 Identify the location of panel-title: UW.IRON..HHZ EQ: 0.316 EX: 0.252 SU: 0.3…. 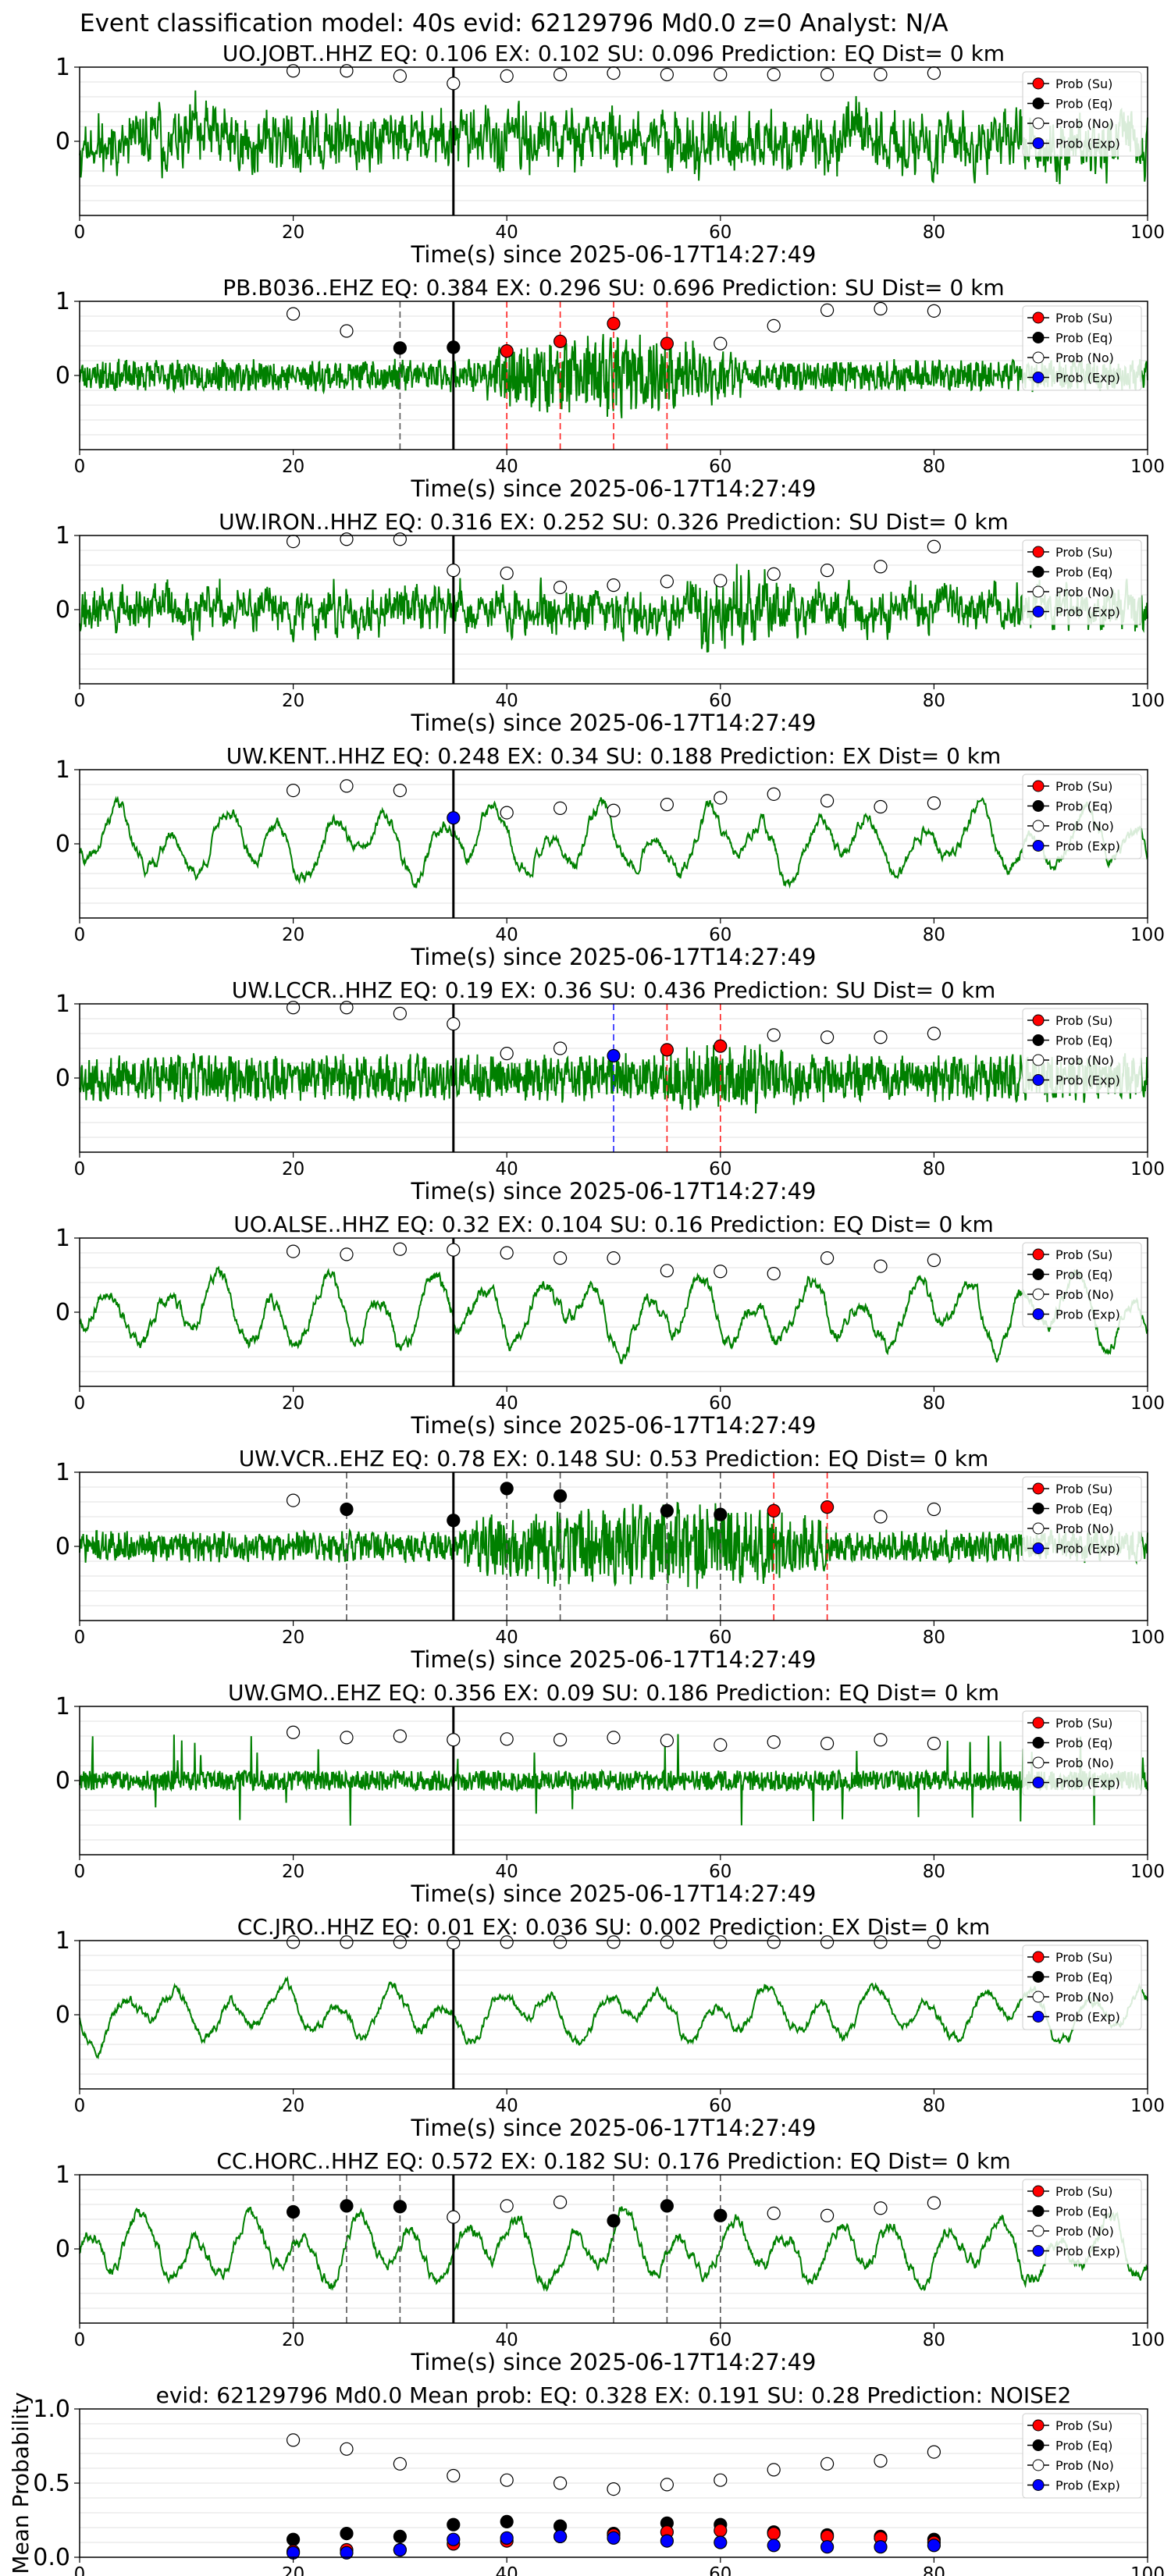
(614, 522).